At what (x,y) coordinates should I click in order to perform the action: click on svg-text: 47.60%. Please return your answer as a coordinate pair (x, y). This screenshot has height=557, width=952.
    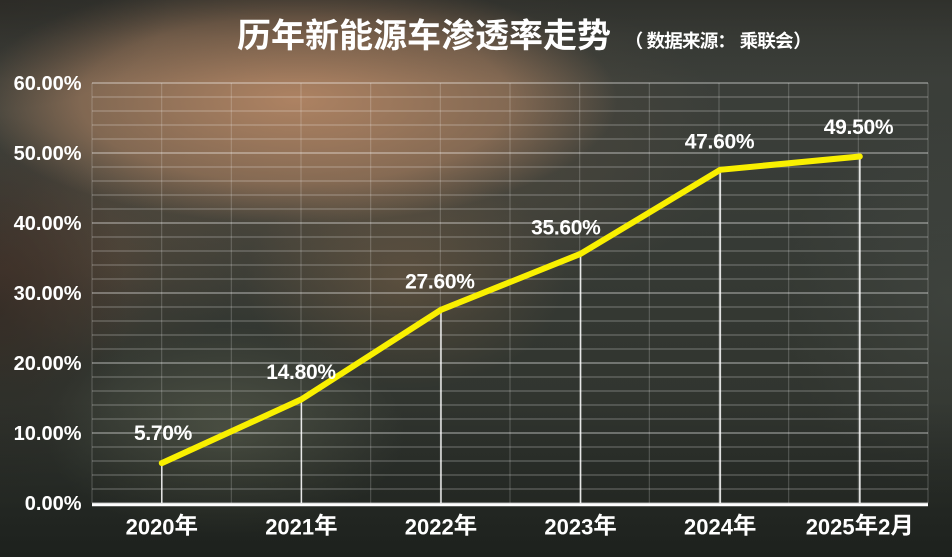
    Looking at the image, I should click on (720, 142).